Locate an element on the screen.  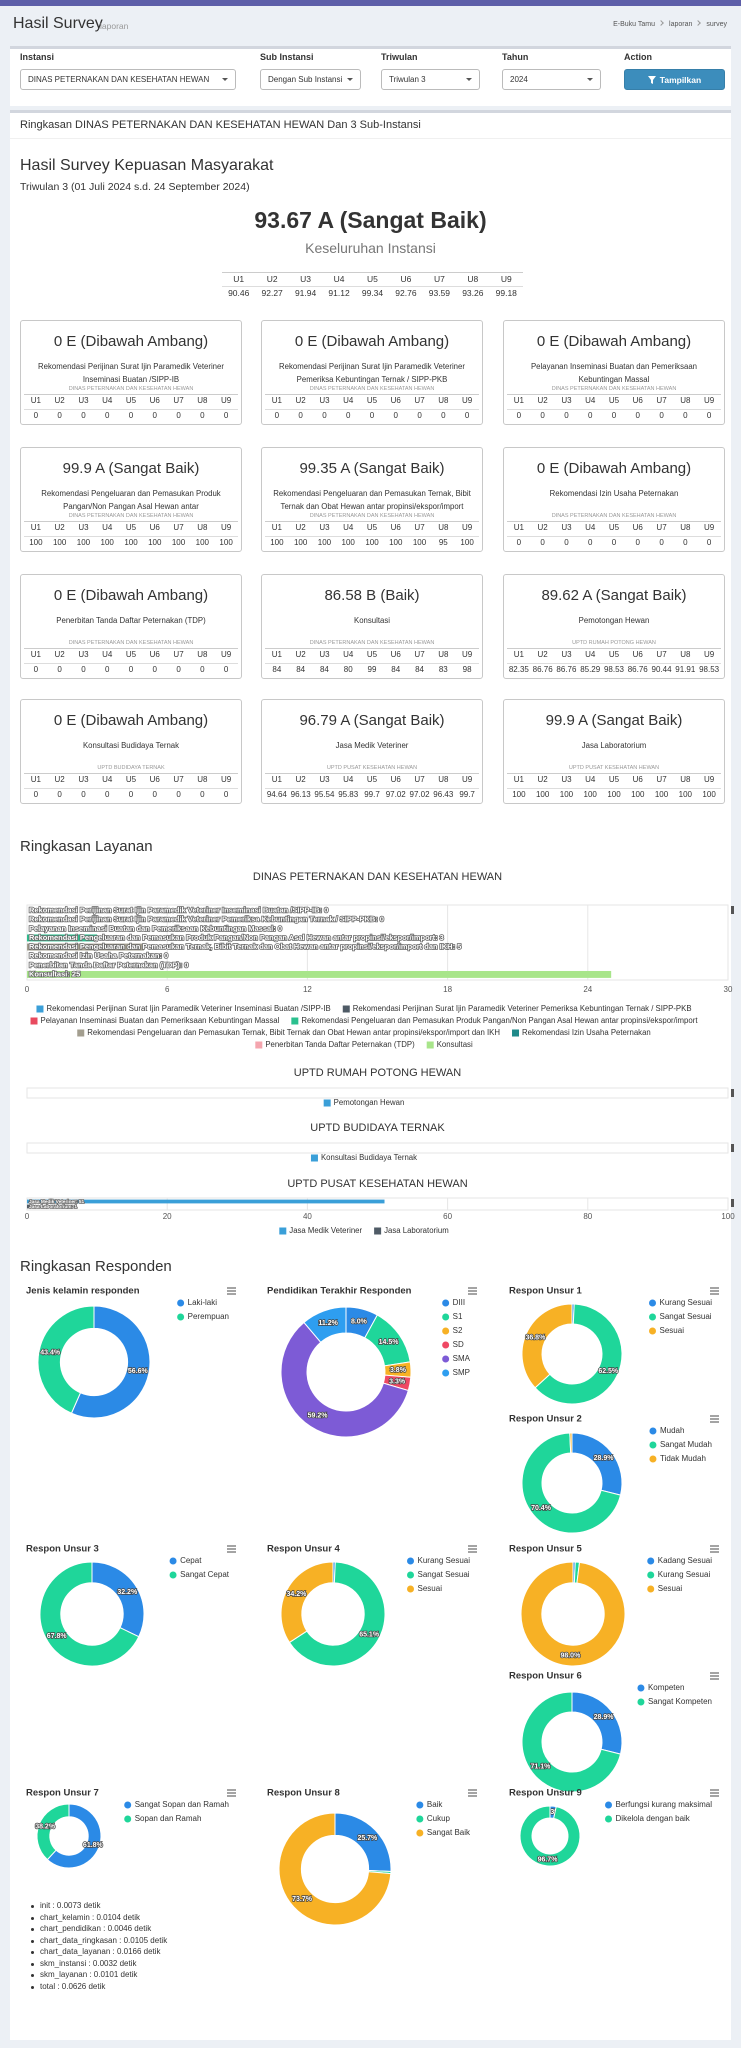
unit-header: U9 is located at coordinates (467, 527).